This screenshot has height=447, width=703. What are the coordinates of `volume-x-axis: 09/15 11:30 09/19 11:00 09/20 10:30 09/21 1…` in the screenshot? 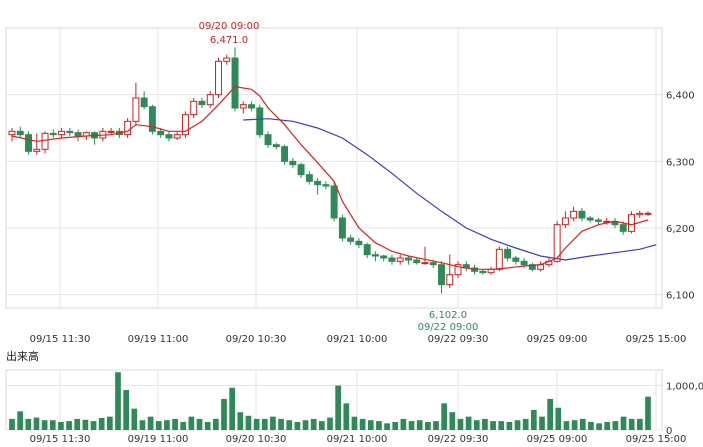 It's located at (358, 439).